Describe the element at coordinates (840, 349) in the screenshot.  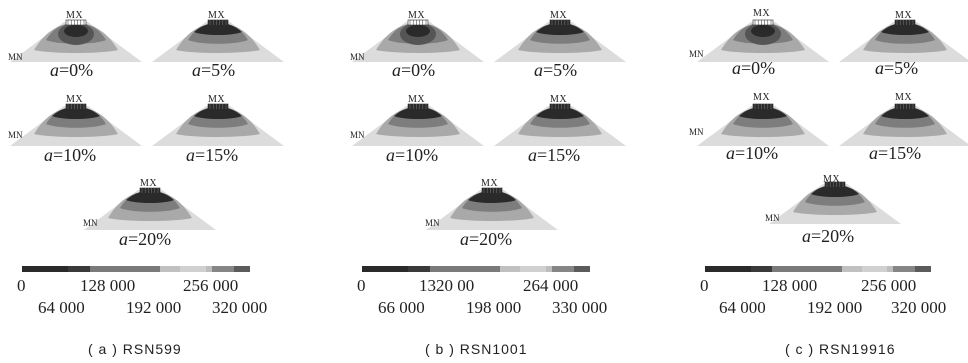
I see `panel-caption: ( c ) RSN19916` at that location.